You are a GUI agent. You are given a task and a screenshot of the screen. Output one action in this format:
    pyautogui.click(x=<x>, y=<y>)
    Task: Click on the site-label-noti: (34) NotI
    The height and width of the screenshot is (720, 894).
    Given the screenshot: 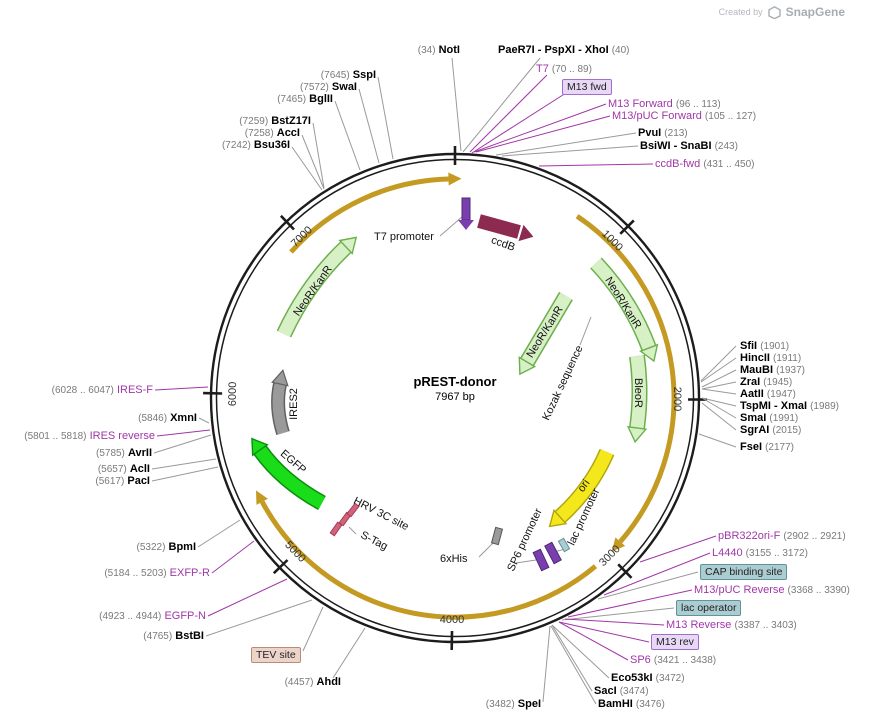 What is the action you would take?
    pyautogui.click(x=439, y=50)
    